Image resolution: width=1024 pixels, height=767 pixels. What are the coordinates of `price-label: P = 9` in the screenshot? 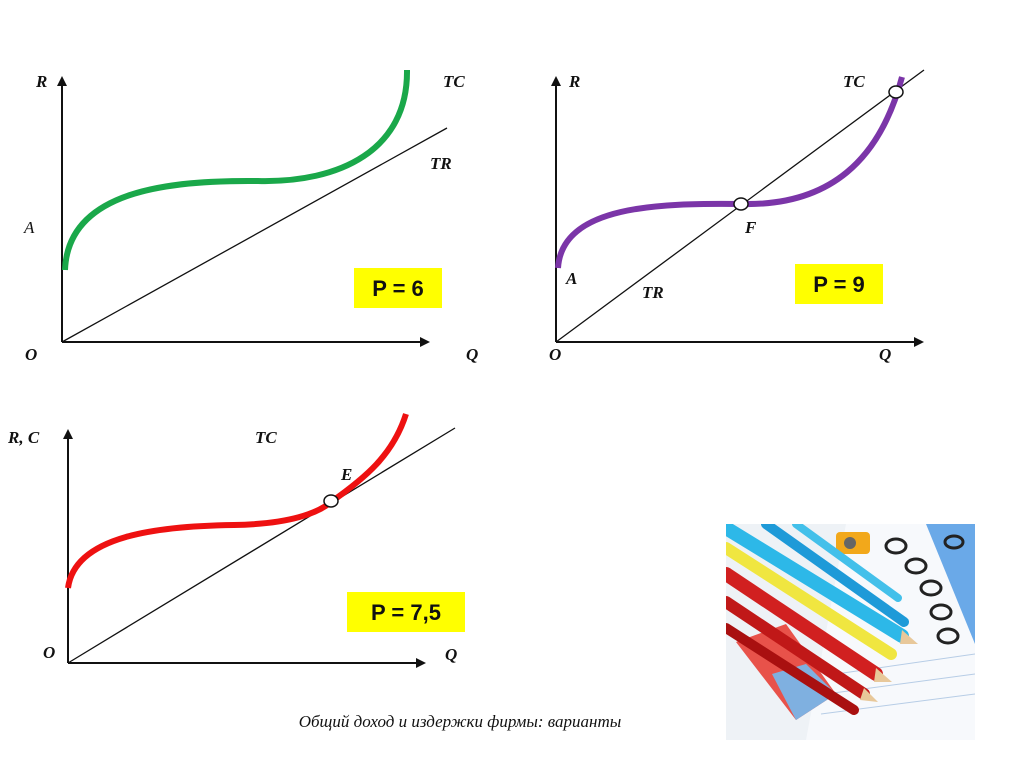 It's located at (839, 284).